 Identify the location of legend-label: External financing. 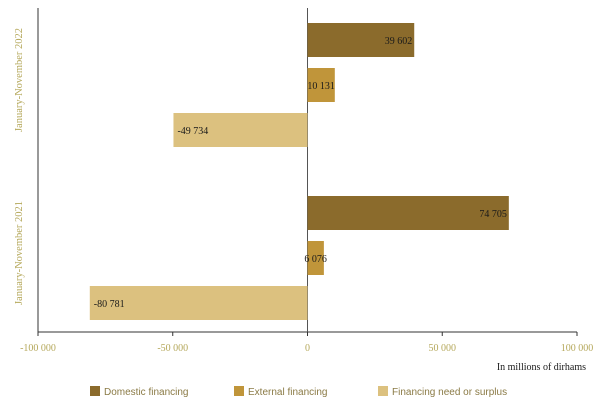
(288, 392).